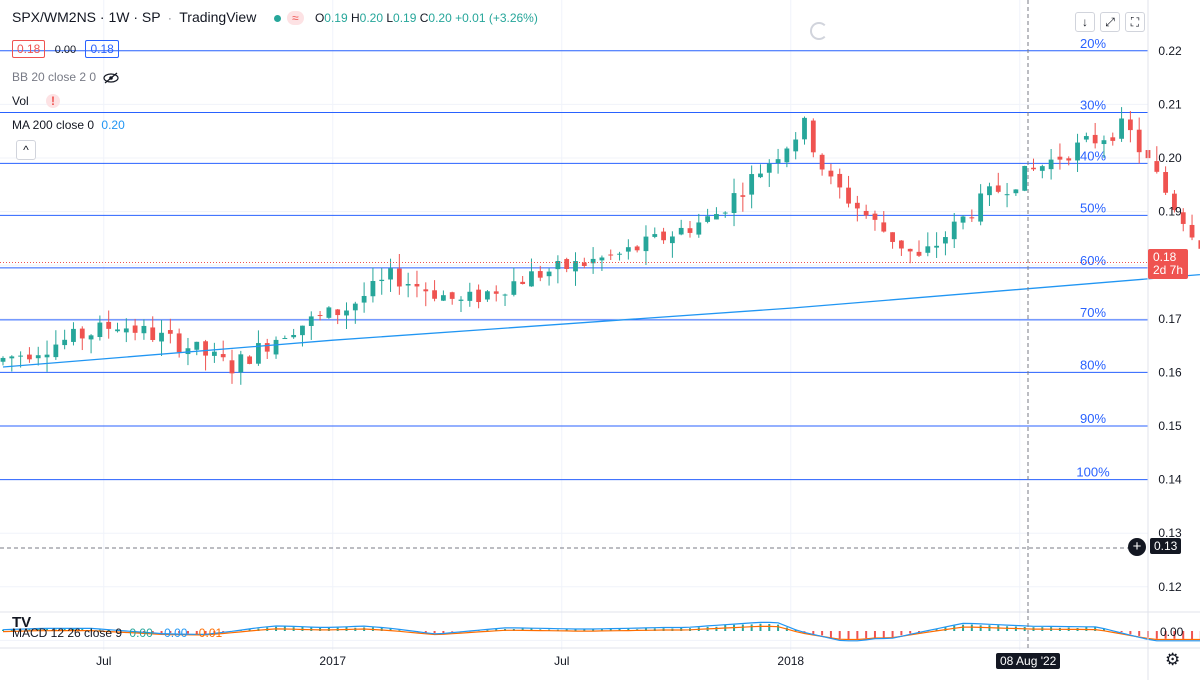 The image size is (1200, 680). I want to click on tradingview-logo-icon: TV, so click(22, 622).